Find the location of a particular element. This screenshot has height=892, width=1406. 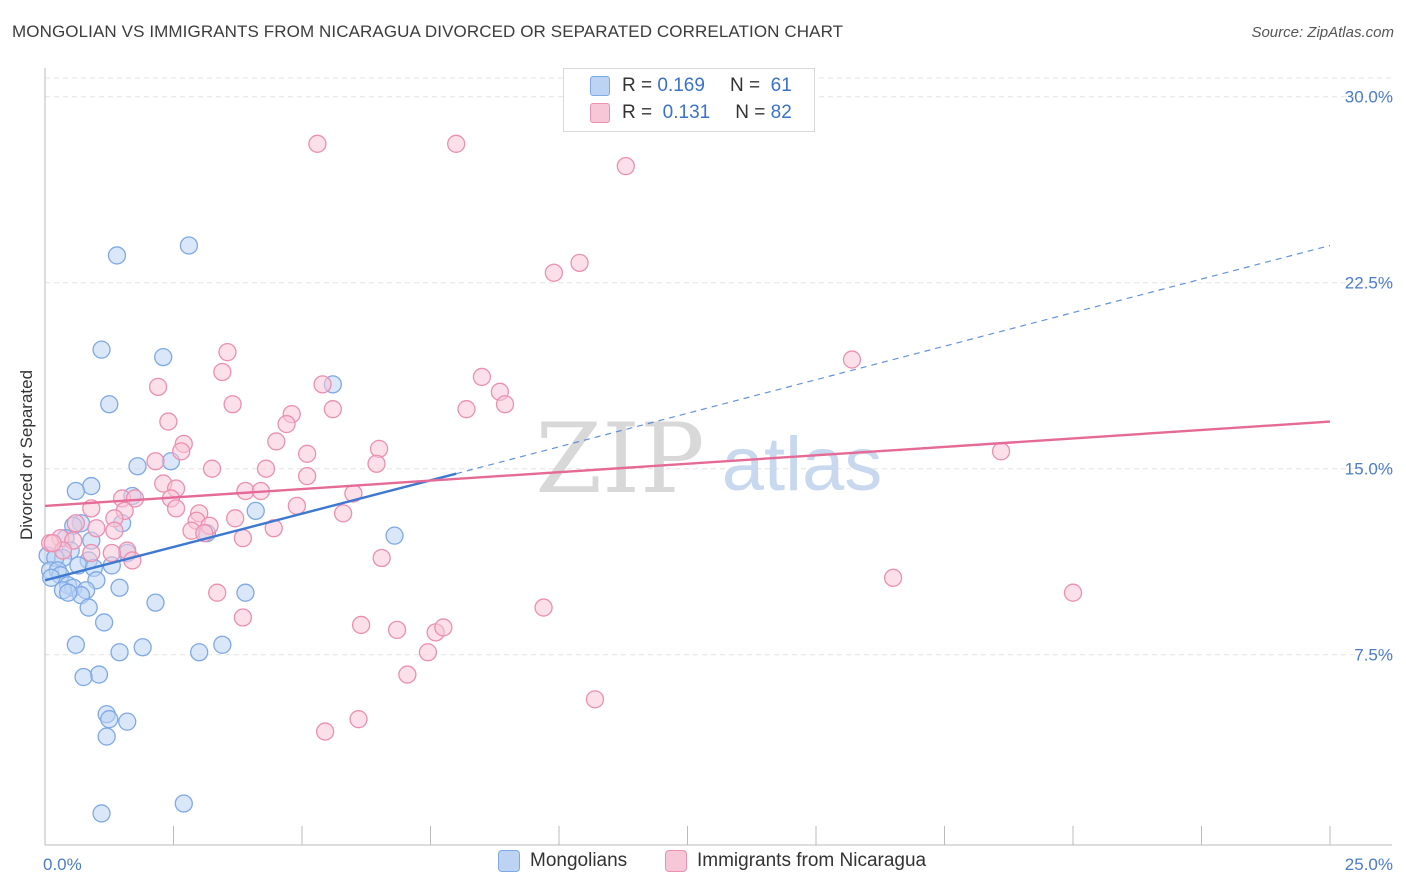

bottom-legend-swatch-nicaragua is located at coordinates (676, 861).